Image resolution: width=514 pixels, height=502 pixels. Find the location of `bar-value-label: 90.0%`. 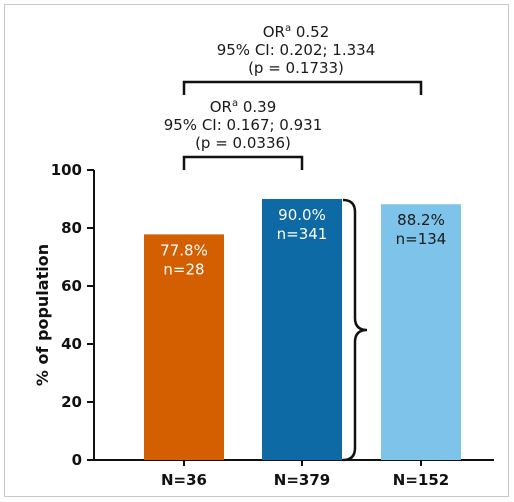

bar-value-label: 90.0% is located at coordinates (302, 215).